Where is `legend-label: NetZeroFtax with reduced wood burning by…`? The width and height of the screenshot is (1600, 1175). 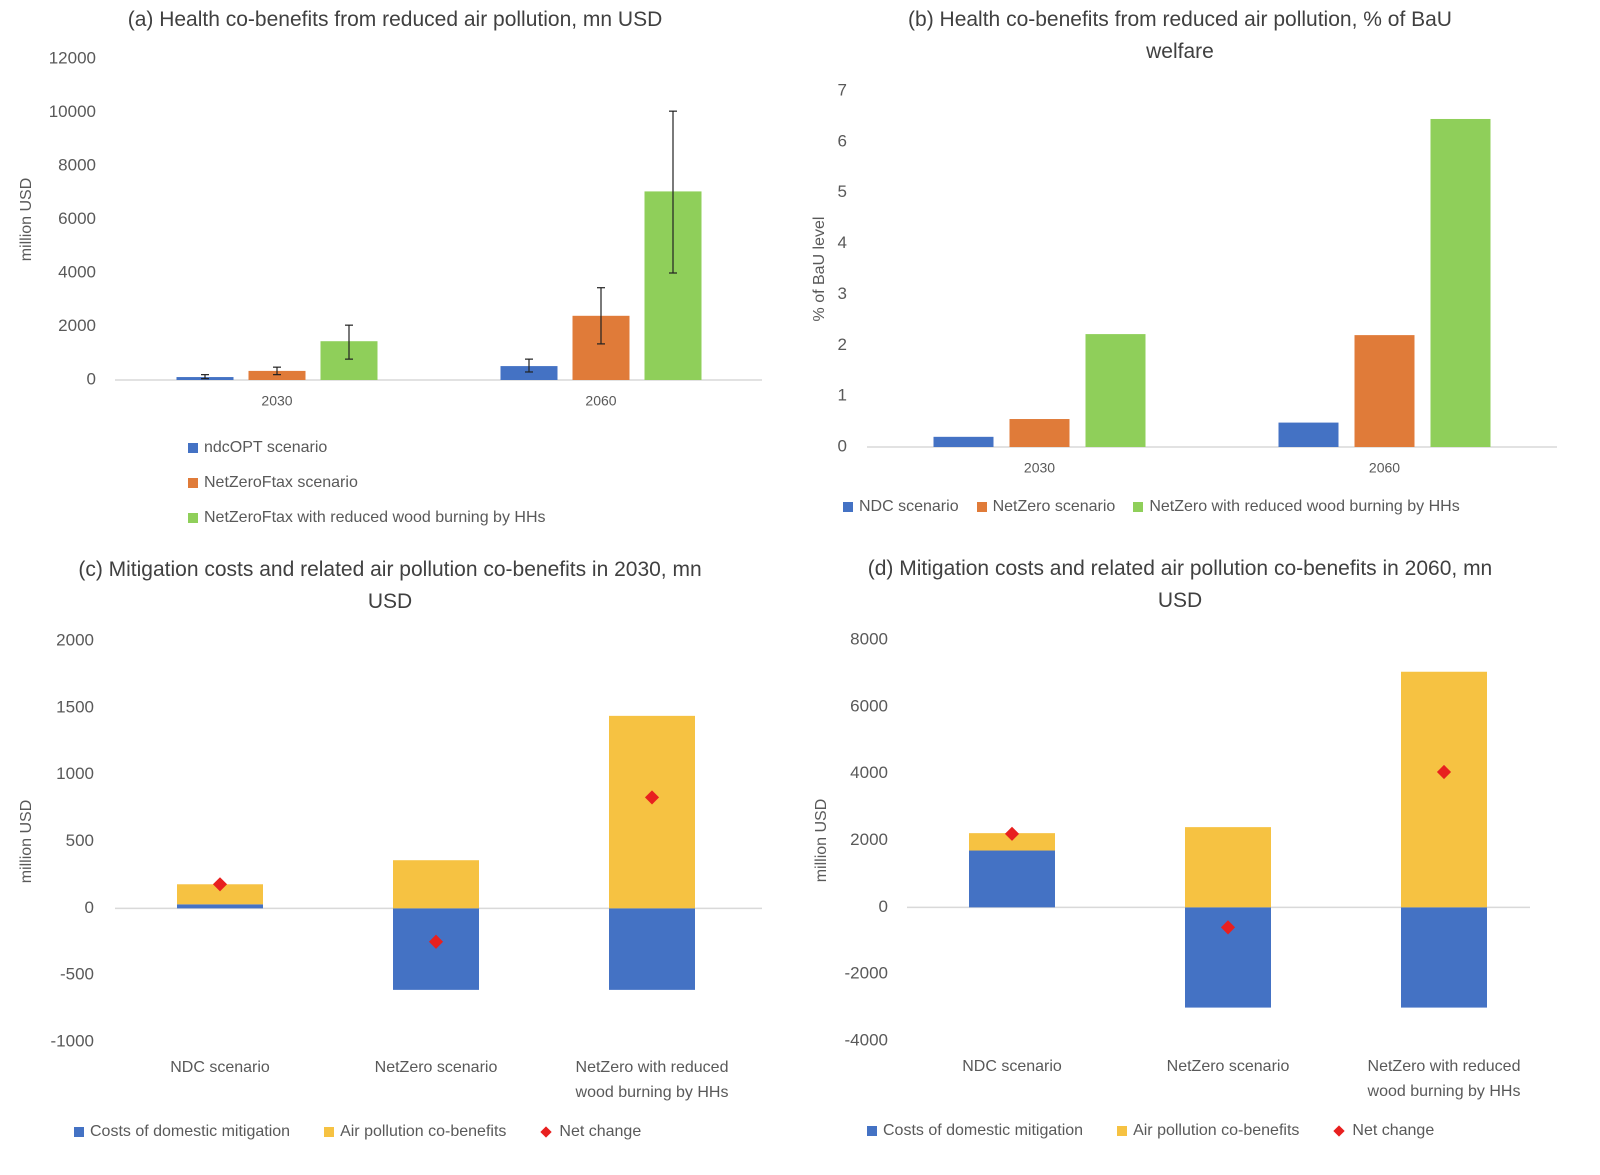 legend-label: NetZeroFtax with reduced wood burning by… is located at coordinates (375, 517).